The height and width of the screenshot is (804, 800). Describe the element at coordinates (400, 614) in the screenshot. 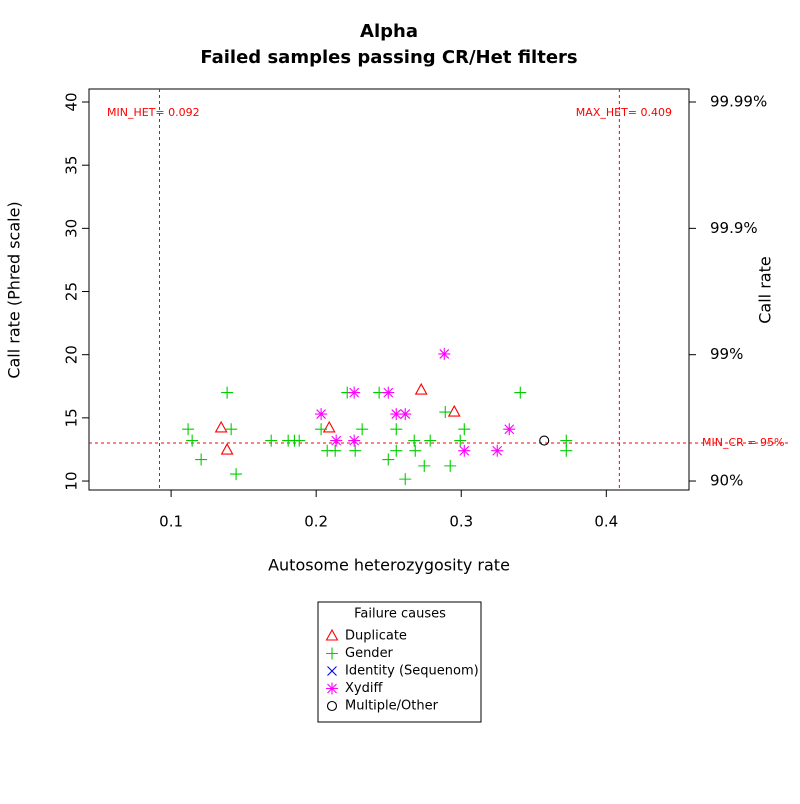

I see `legend-title: Failure causes` at that location.